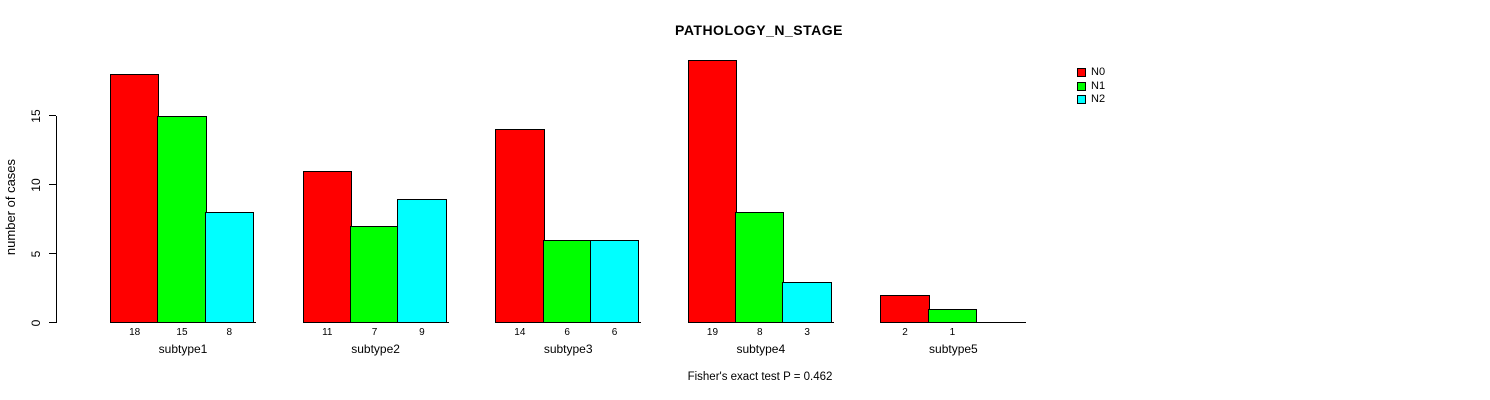  I want to click on bar-n0-subtype2, so click(327, 246).